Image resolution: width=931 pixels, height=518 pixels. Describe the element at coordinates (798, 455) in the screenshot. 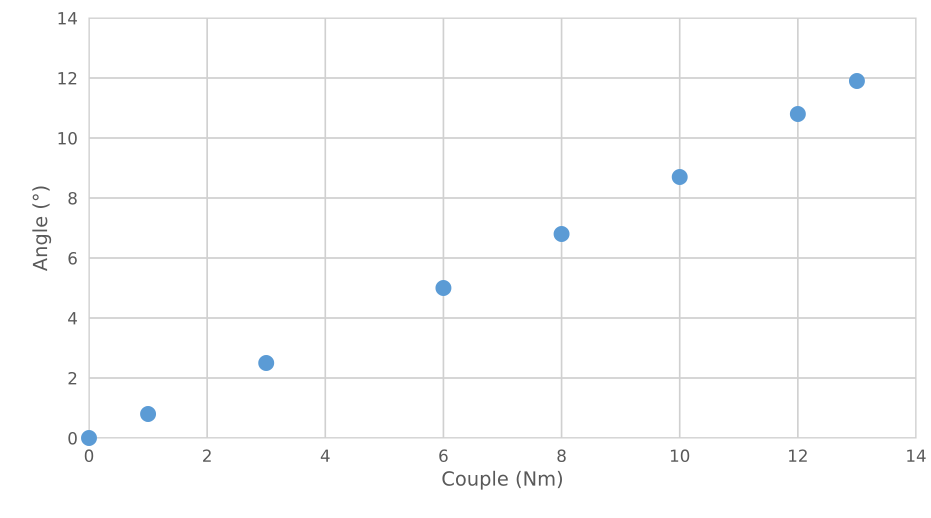

I see `x-tick-label: 12` at that location.